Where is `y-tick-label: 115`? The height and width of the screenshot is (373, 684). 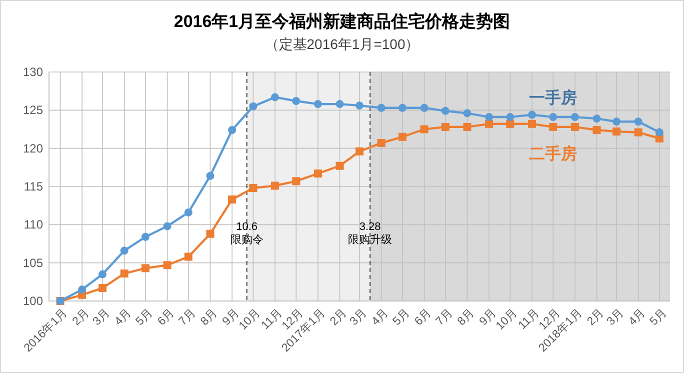 y-tick-label: 115 is located at coordinates (34, 187).